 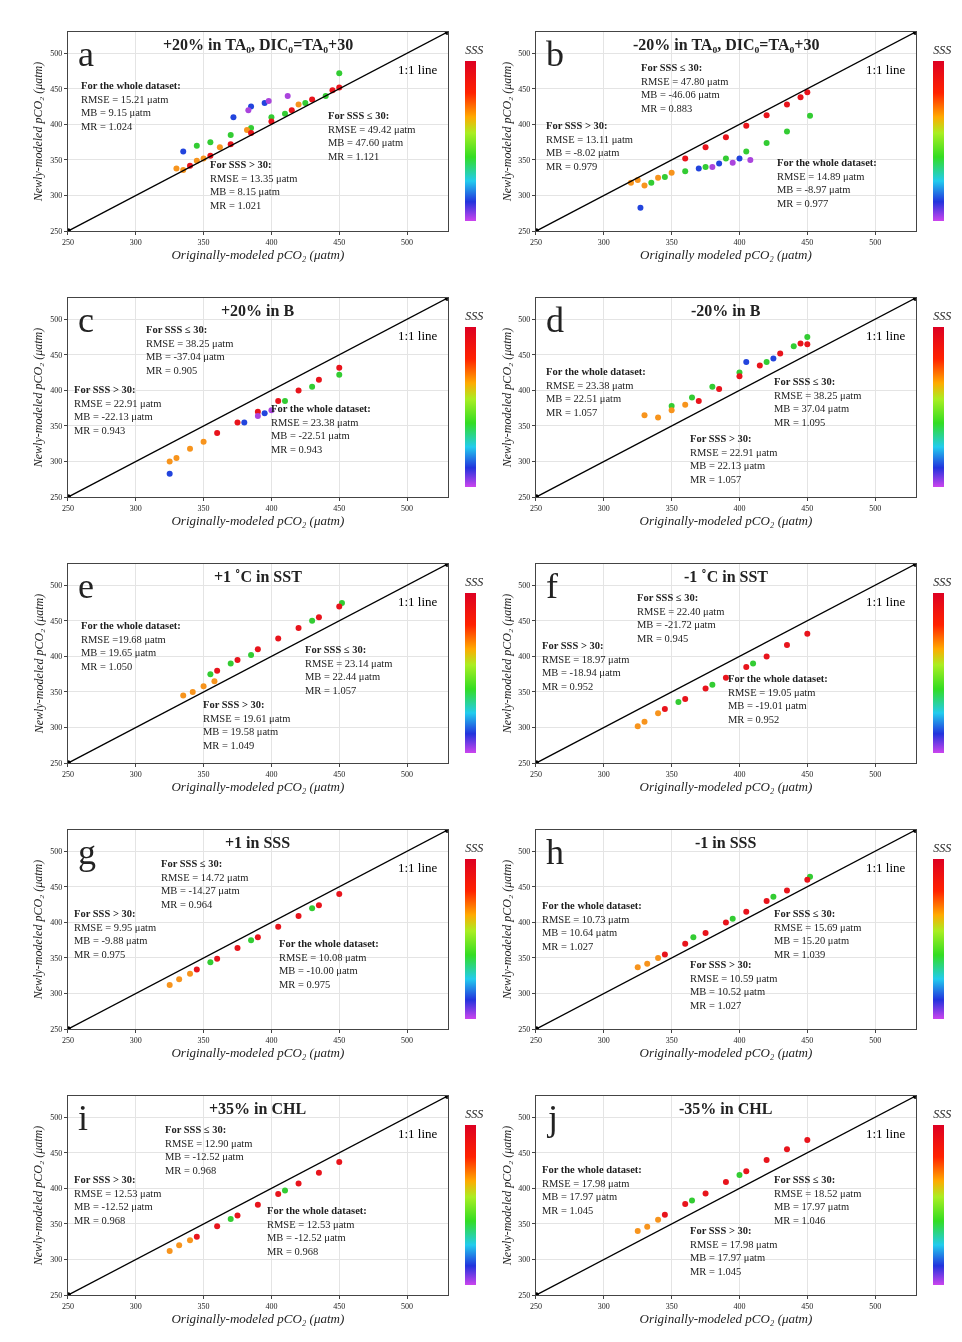 What do you see at coordinates (734, 459) in the screenshot?
I see `annotation: For SSS > 30: RMSE = 22.91 μatm MB = 22.13 μatm MR = 1.057` at bounding box center [734, 459].